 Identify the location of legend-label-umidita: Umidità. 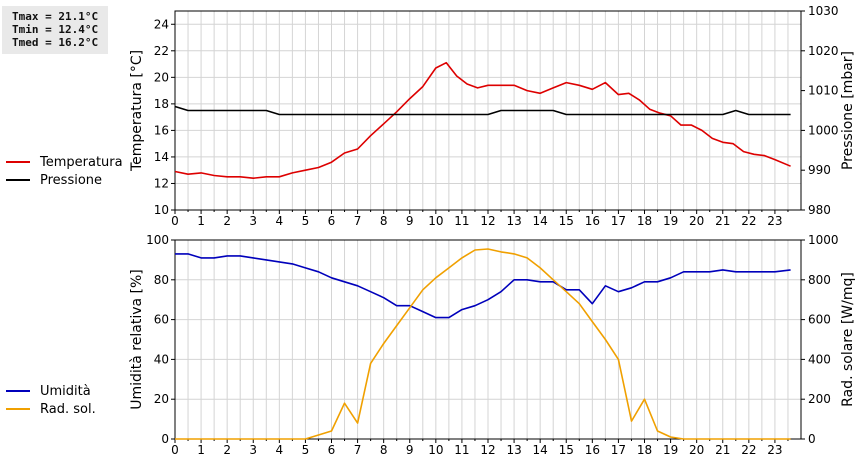
(65, 391).